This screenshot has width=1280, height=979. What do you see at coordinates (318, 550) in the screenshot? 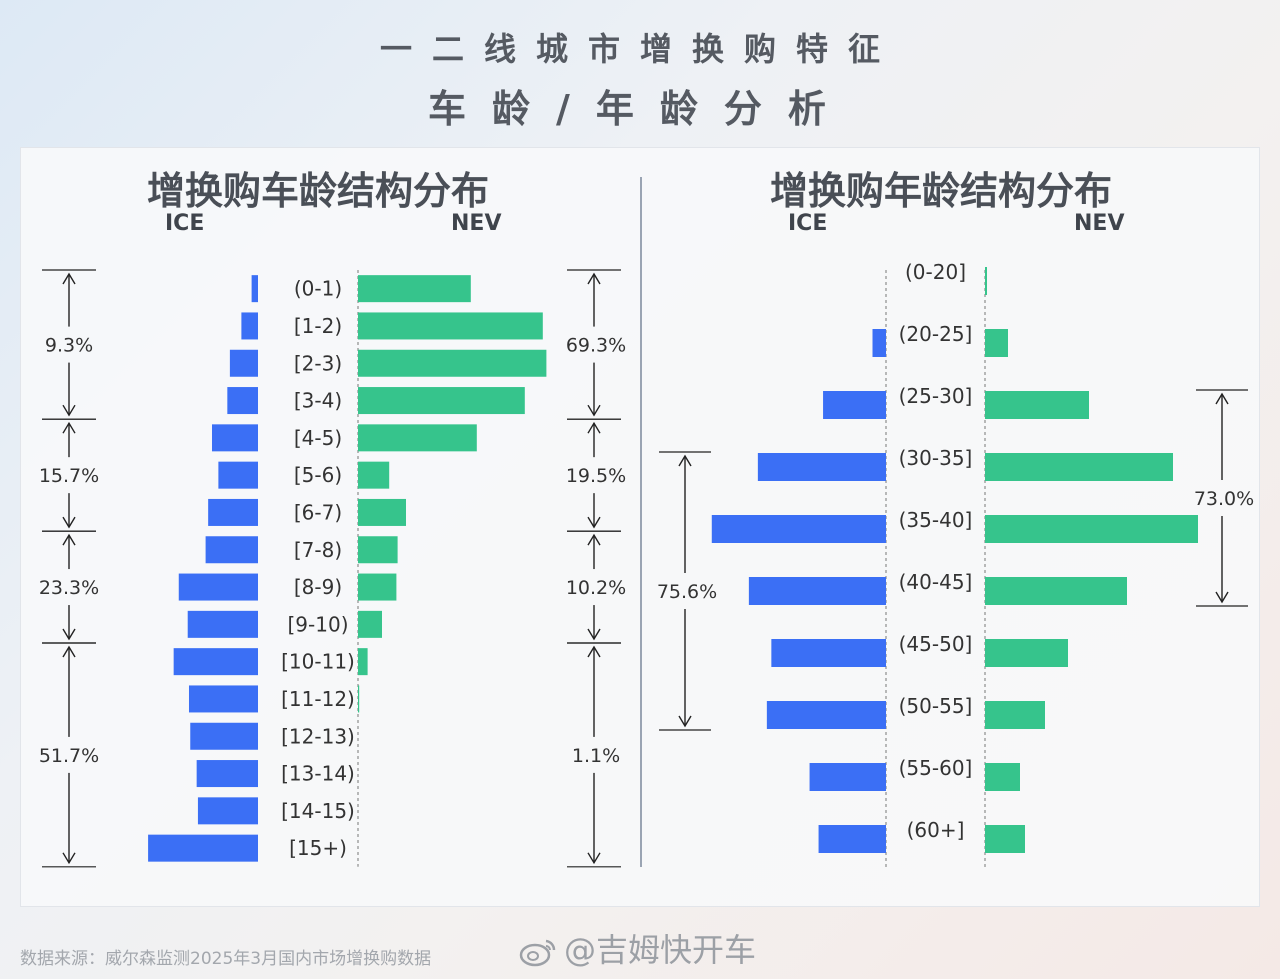
I see `vehicle-age-category-label: [7-8)` at bounding box center [318, 550].